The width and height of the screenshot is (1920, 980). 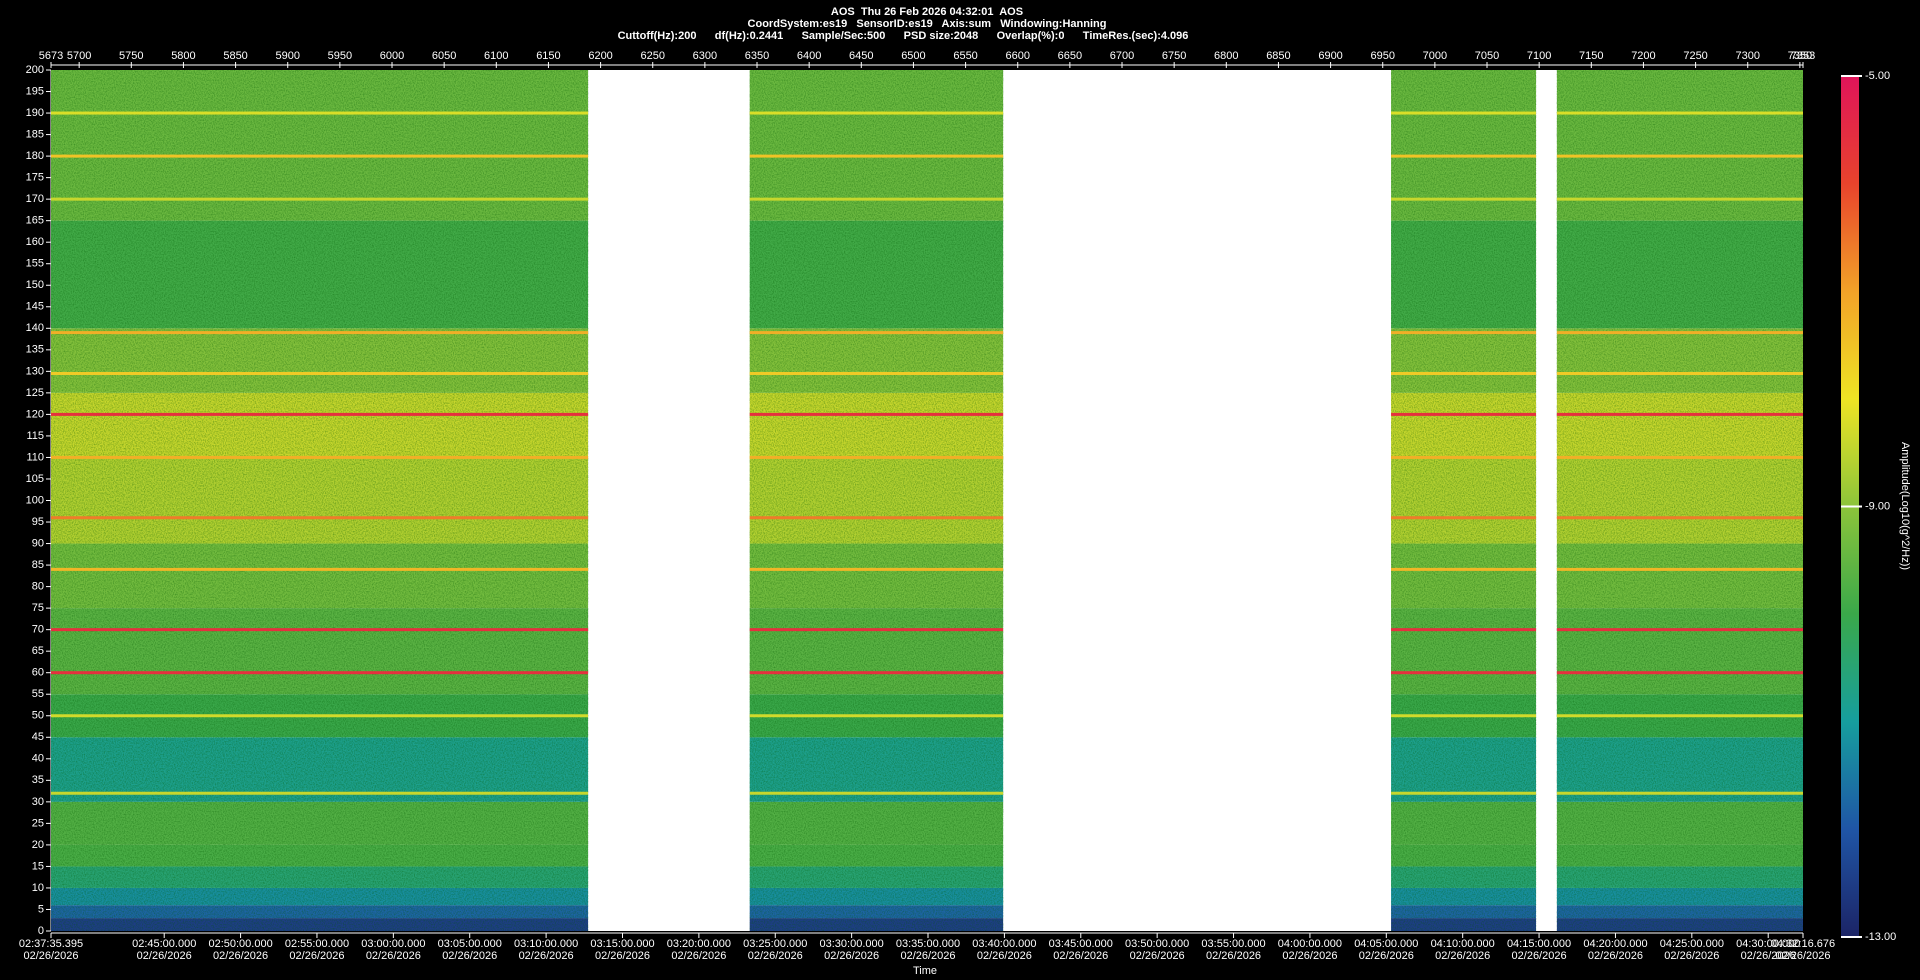 What do you see at coordinates (35, 156) in the screenshot?
I see `y-tick-label: 180` at bounding box center [35, 156].